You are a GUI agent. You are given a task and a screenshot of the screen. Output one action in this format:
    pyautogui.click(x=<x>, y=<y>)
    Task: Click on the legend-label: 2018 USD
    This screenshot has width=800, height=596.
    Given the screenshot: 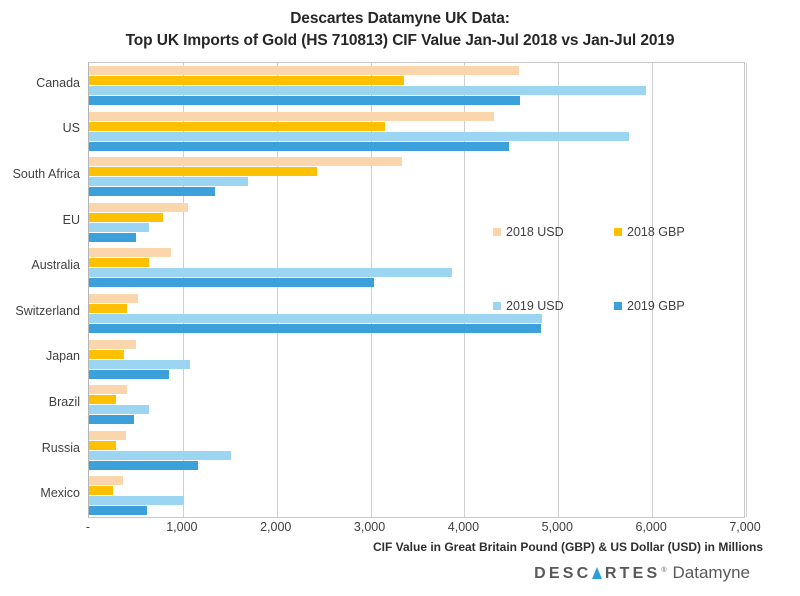 What is the action you would take?
    pyautogui.click(x=535, y=232)
    